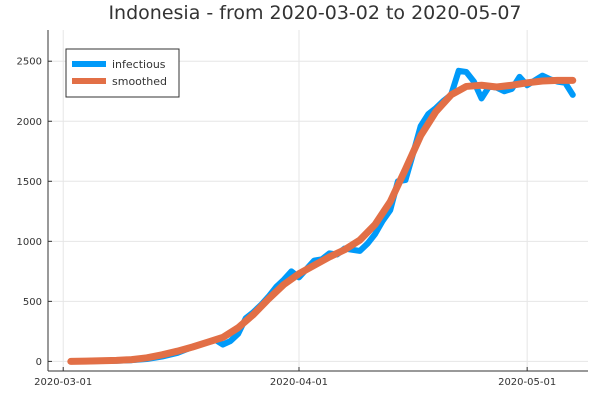 The width and height of the screenshot is (600, 400). Describe the element at coordinates (299, 382) in the screenshot. I see `x-tick-label: 2020-04-01` at that location.